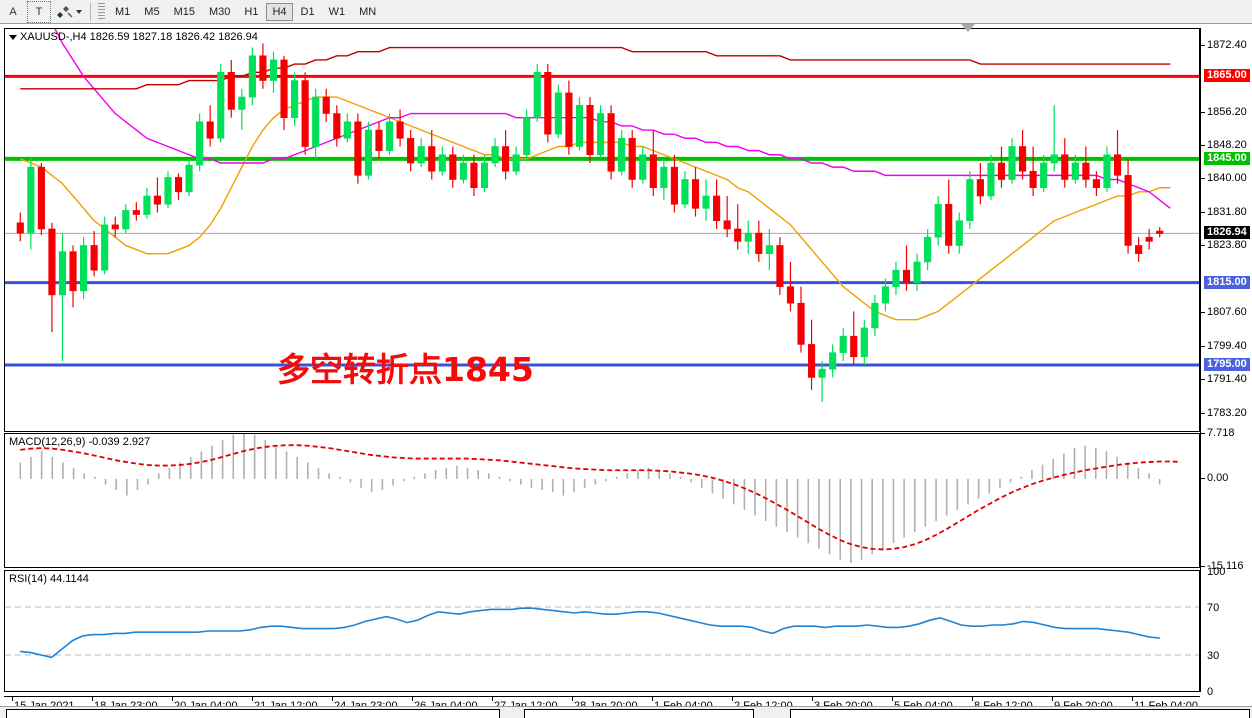 The width and height of the screenshot is (1252, 718). I want to click on price-tick-label: 1856.20, so click(1224, 111).